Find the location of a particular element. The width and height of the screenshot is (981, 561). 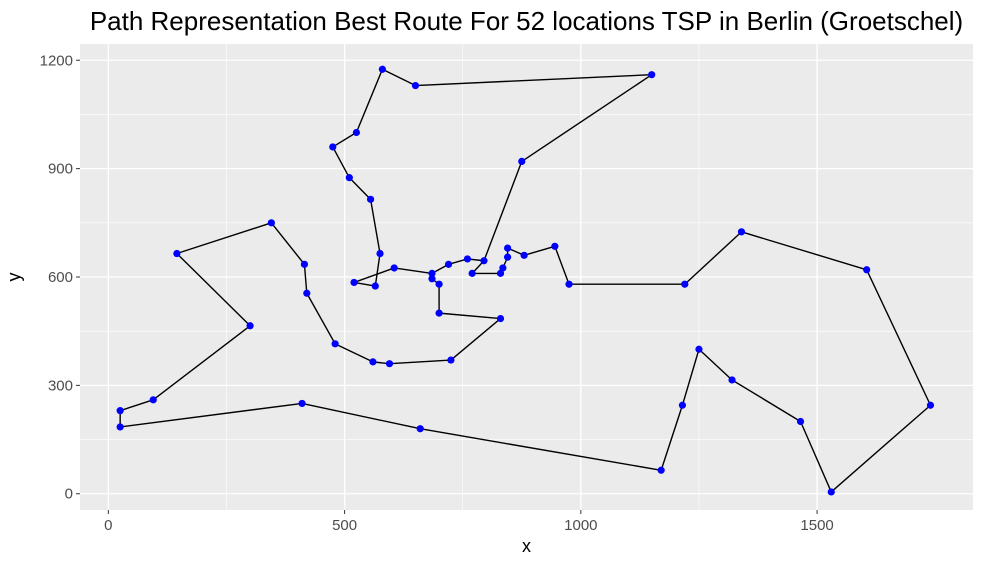

y-axis-title: y is located at coordinates (14, 277).